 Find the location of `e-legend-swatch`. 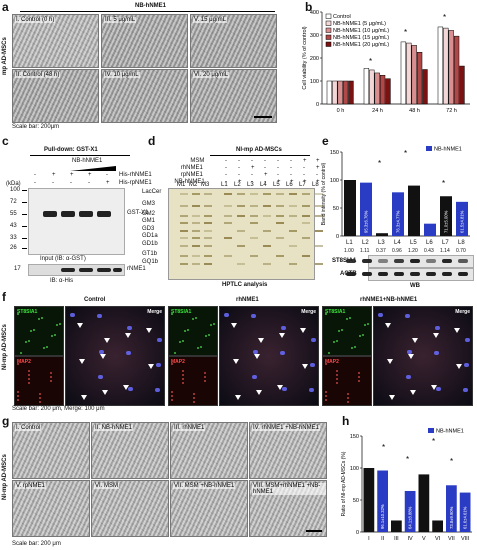

e-legend-swatch is located at coordinates (429, 148).